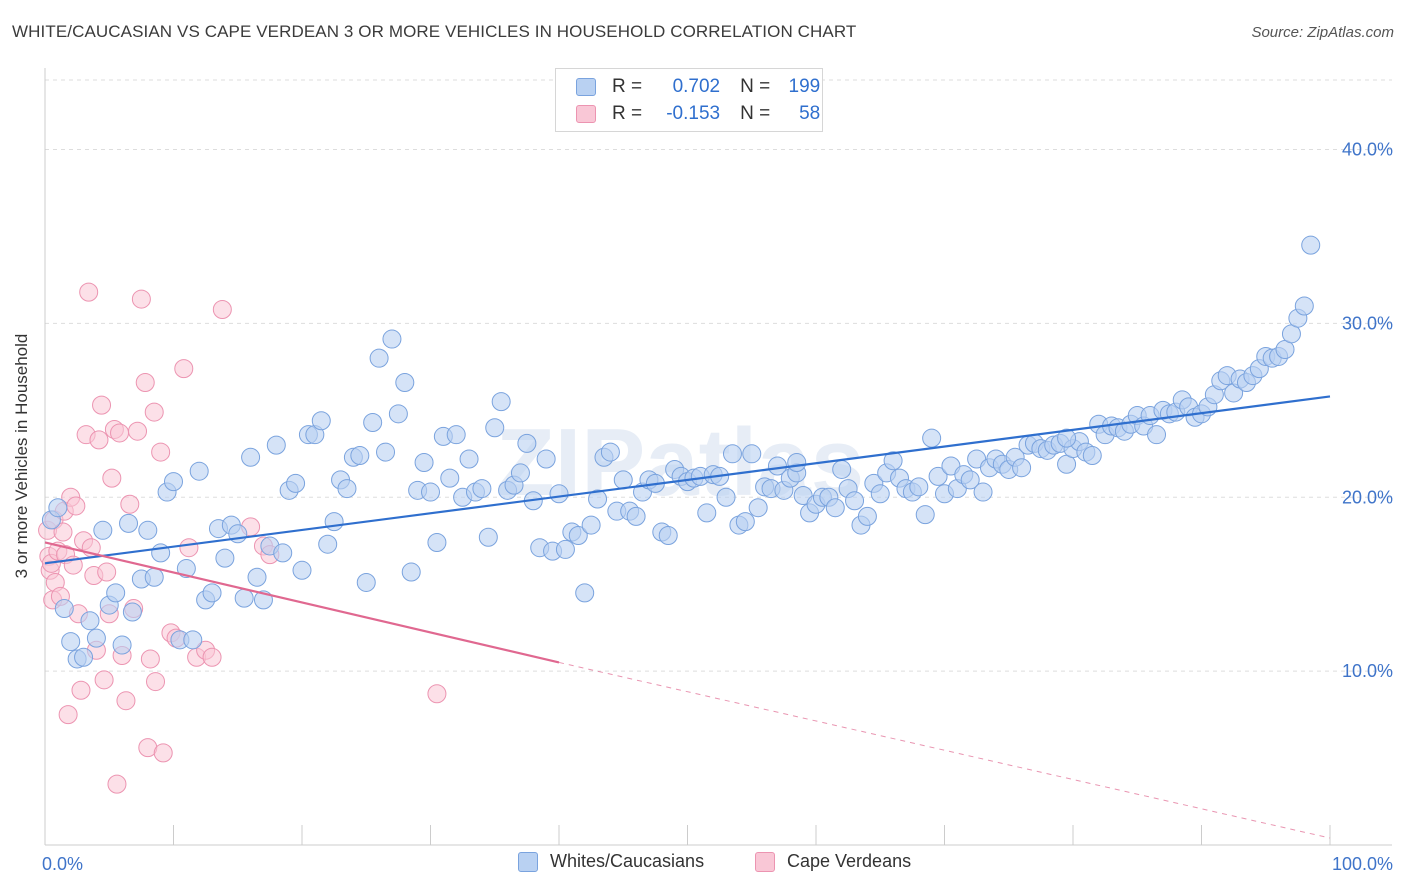 The width and height of the screenshot is (1406, 892). I want to click on r-value: -0.153, so click(693, 113).